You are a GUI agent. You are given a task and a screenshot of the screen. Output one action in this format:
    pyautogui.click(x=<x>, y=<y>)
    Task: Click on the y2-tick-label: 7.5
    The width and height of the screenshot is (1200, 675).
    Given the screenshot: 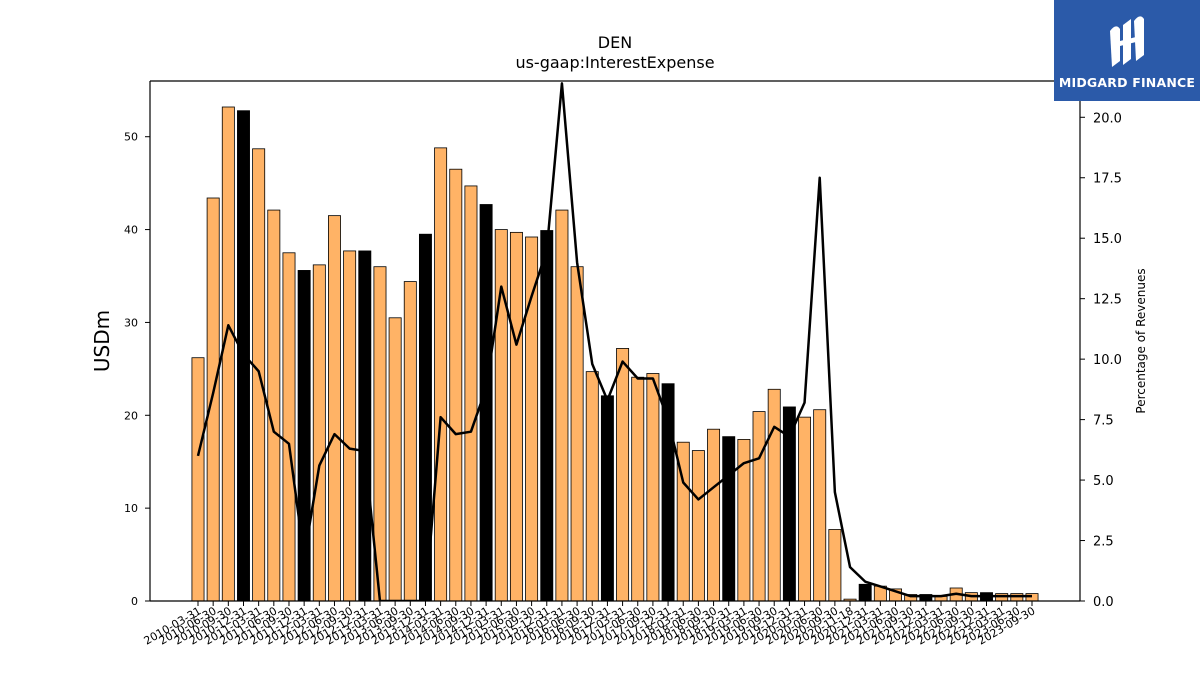 What is the action you would take?
    pyautogui.click(x=1103, y=421)
    